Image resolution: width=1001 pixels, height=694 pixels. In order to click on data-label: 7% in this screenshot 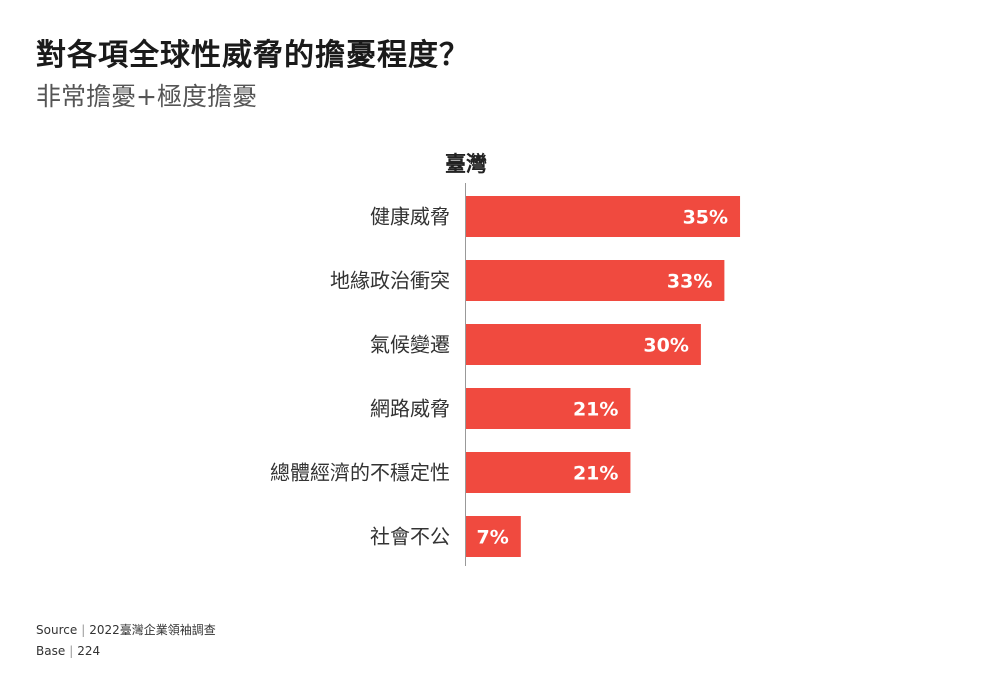, I will do `click(493, 538)`.